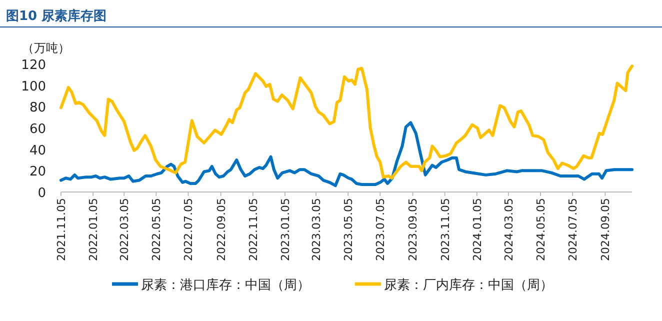 This screenshot has height=321, width=662. Describe the element at coordinates (37, 108) in the screenshot. I see `y-tick-label: 80` at that location.